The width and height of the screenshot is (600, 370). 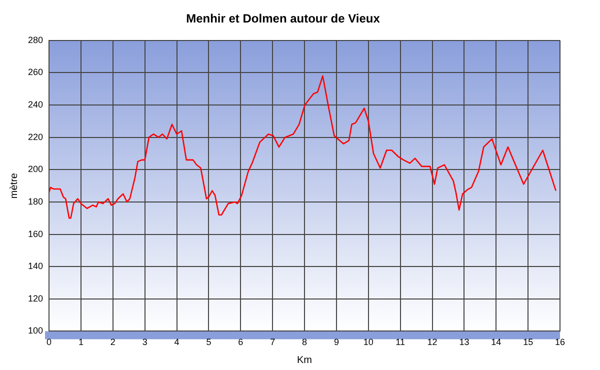 I want to click on x-axis-title: Km, so click(x=304, y=360).